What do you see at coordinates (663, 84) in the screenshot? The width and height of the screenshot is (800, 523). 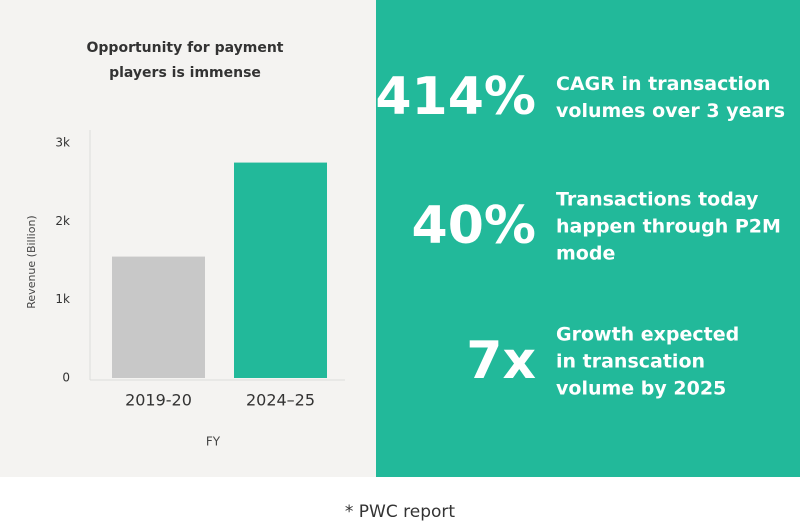 I see `stat-text: CAGR in transaction` at bounding box center [663, 84].